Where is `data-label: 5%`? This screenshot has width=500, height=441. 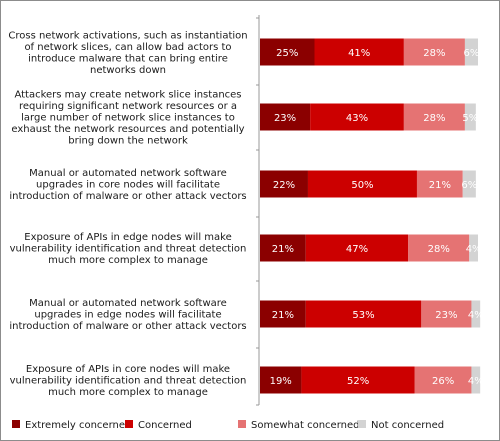
data-label: 5% is located at coordinates (470, 118).